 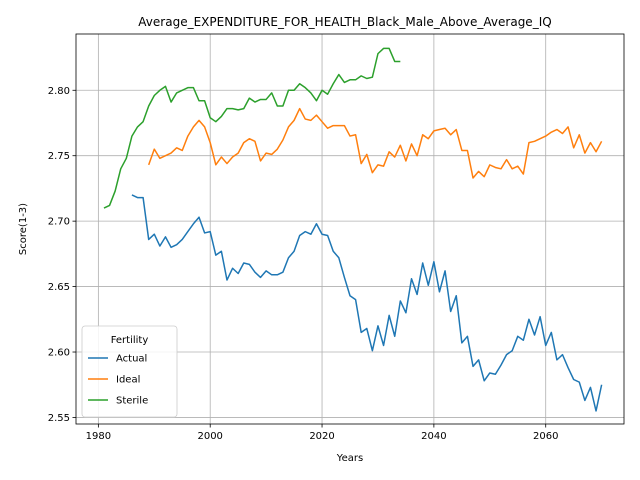 I want to click on legend-label-actual: Actual, so click(x=131, y=359).